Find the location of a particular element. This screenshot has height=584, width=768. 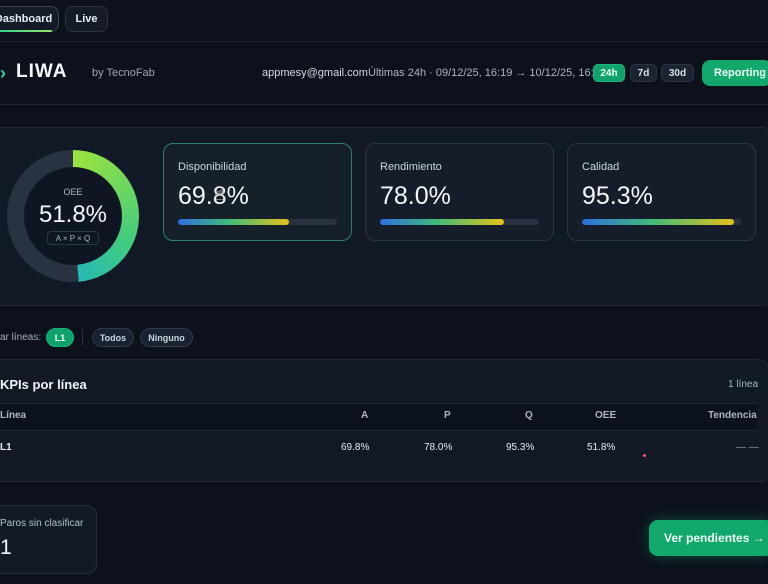

tab-active-underline is located at coordinates (26, 31).